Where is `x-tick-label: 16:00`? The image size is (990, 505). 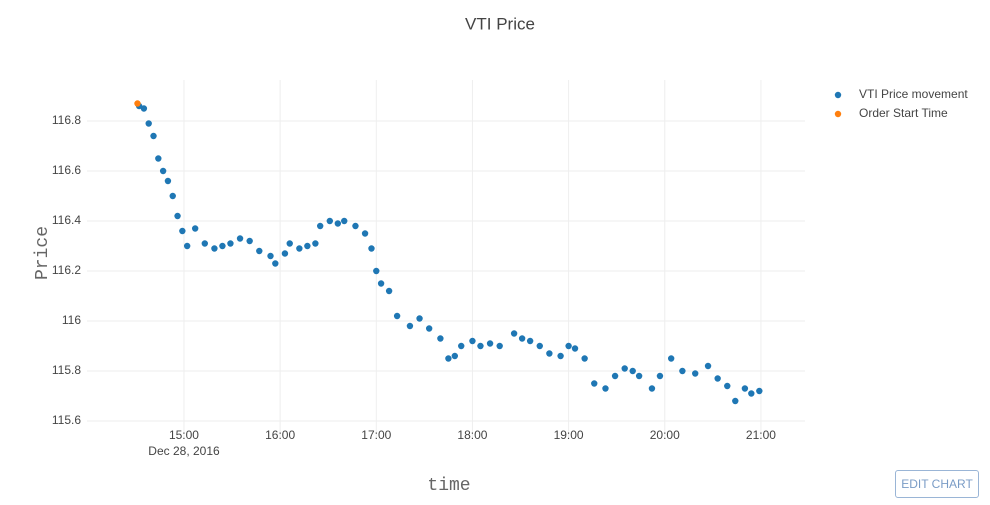 x-tick-label: 16:00 is located at coordinates (280, 435).